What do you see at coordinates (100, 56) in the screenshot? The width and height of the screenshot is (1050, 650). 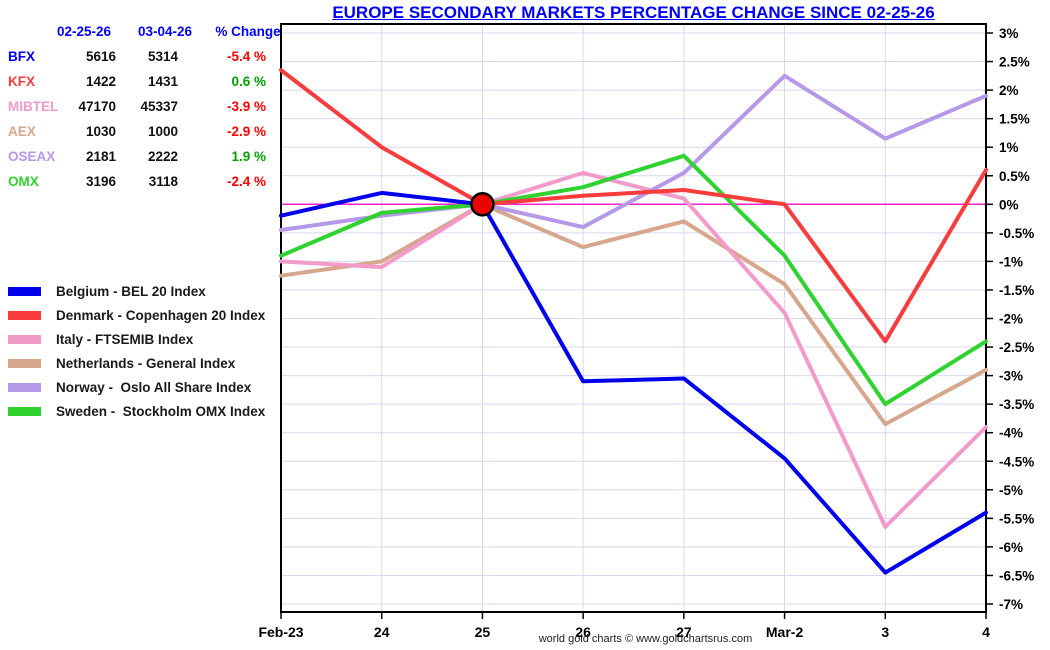 I see `value-start: 5616` at bounding box center [100, 56].